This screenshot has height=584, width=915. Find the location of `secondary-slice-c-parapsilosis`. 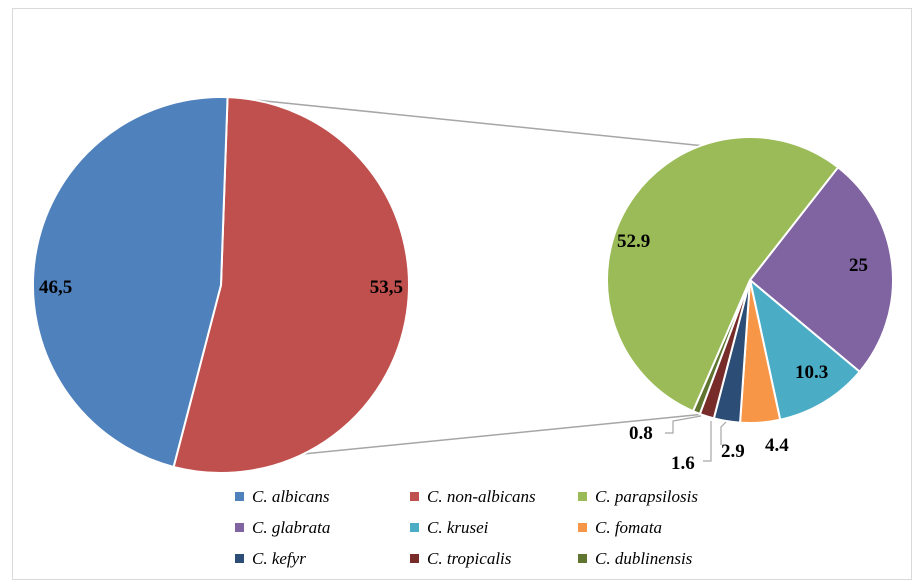

secondary-slice-c-parapsilosis is located at coordinates (723, 274).